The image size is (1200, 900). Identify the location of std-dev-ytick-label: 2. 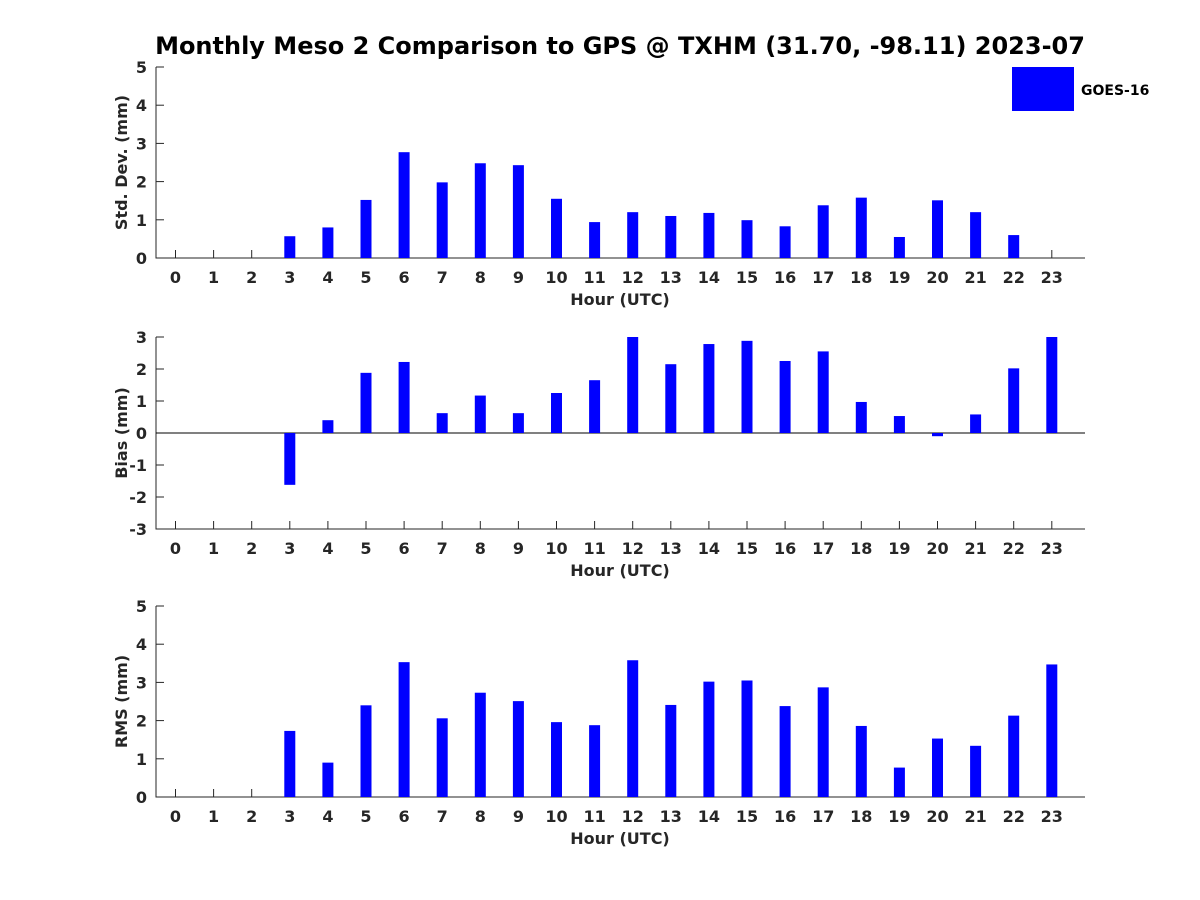
(141, 182).